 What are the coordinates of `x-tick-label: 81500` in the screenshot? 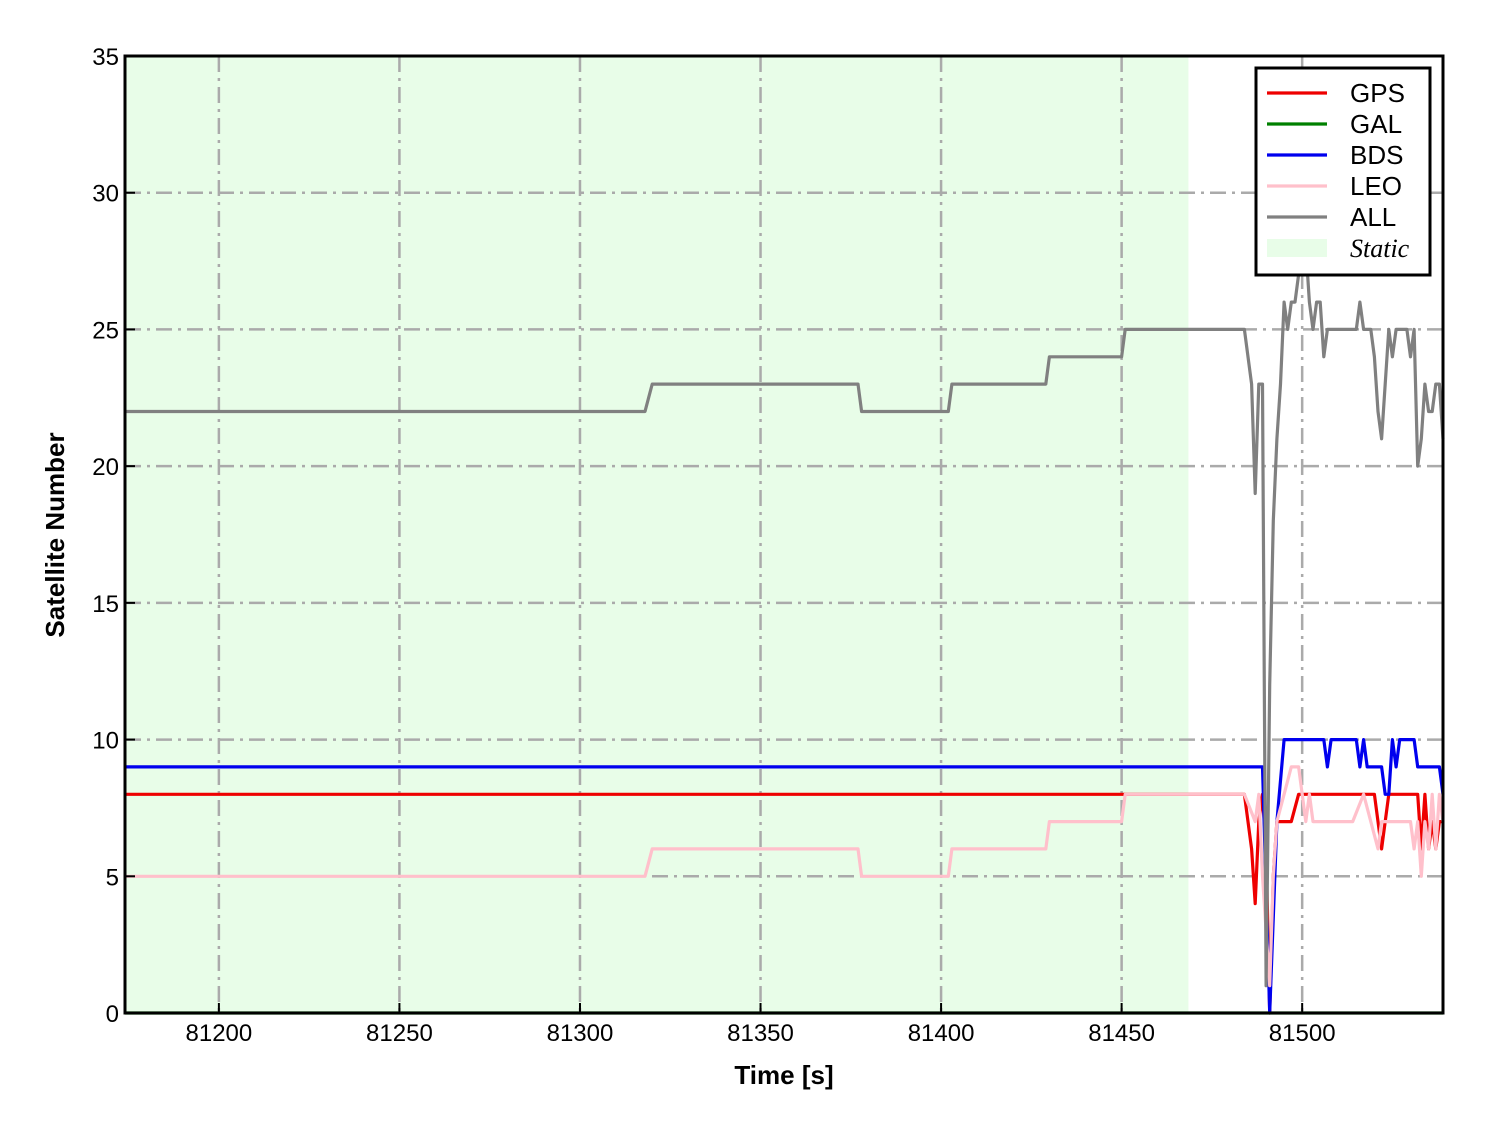 It's located at (1302, 1033).